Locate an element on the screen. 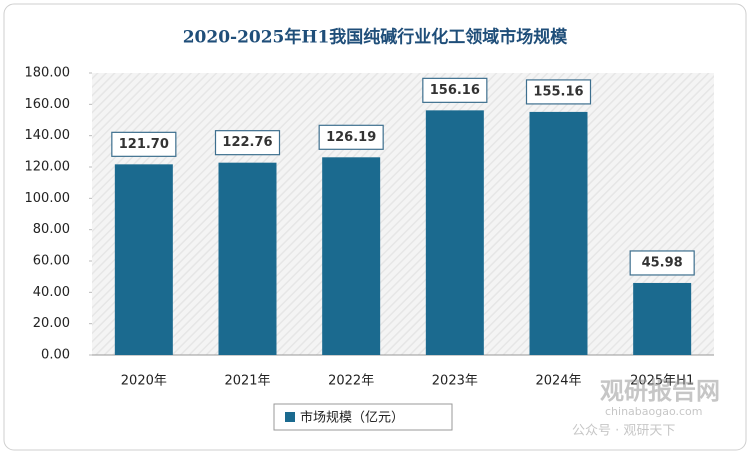 The height and width of the screenshot is (454, 750). y-tick-label: 100.00 is located at coordinates (48, 198).